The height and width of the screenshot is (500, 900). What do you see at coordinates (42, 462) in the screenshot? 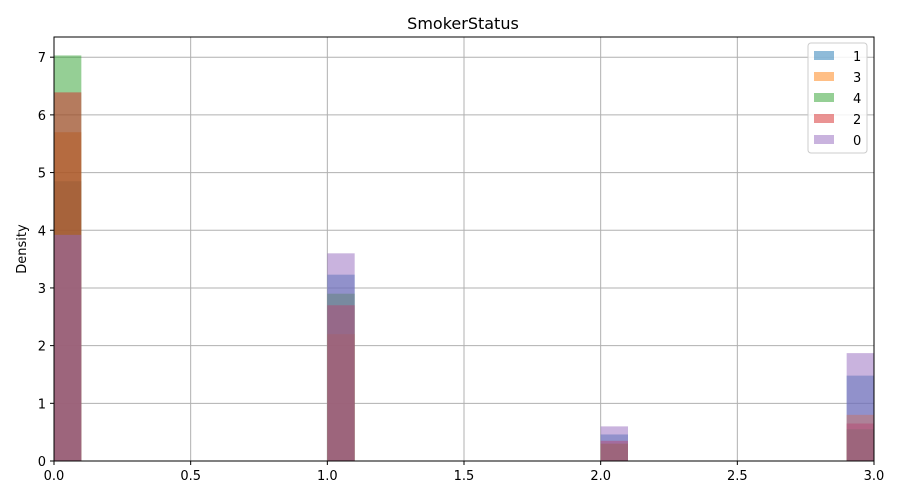
I see `y-tick-label: 0` at bounding box center [42, 462].